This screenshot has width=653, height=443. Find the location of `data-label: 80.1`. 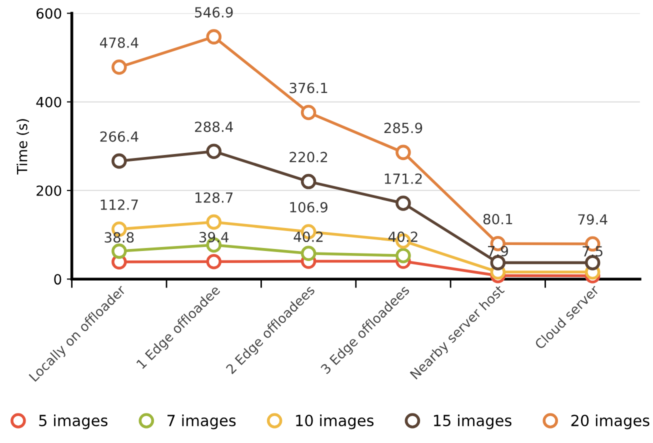

data-label: 80.1 is located at coordinates (497, 219).